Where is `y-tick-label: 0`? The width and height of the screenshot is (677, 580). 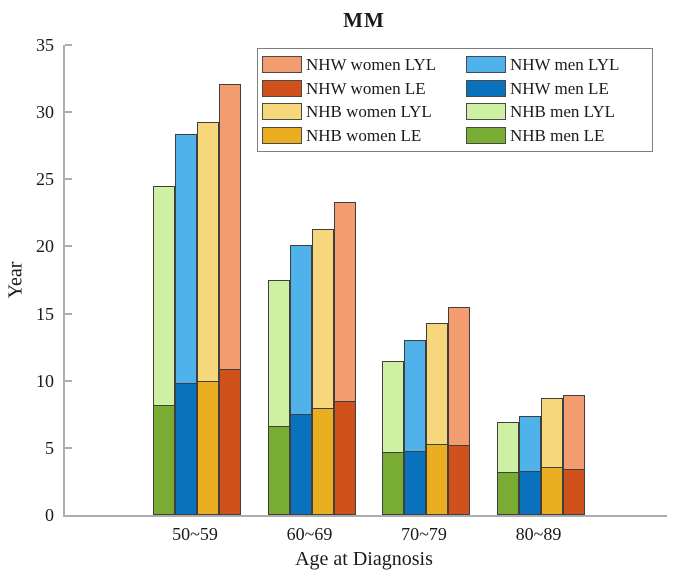
y-tick-label: 0 is located at coordinates (49, 515).